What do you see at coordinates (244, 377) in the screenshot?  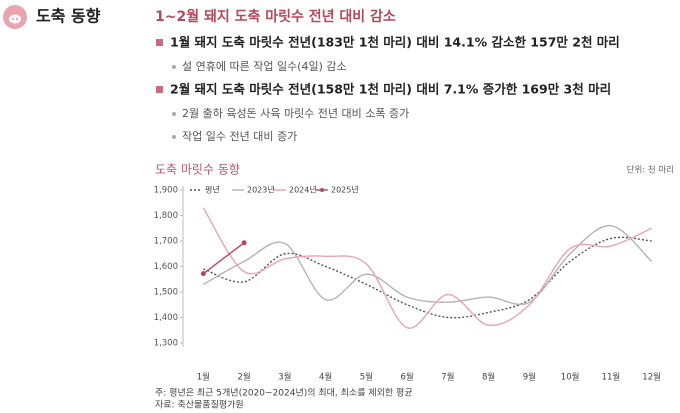 I see `x-tick-label: 2월` at bounding box center [244, 377].